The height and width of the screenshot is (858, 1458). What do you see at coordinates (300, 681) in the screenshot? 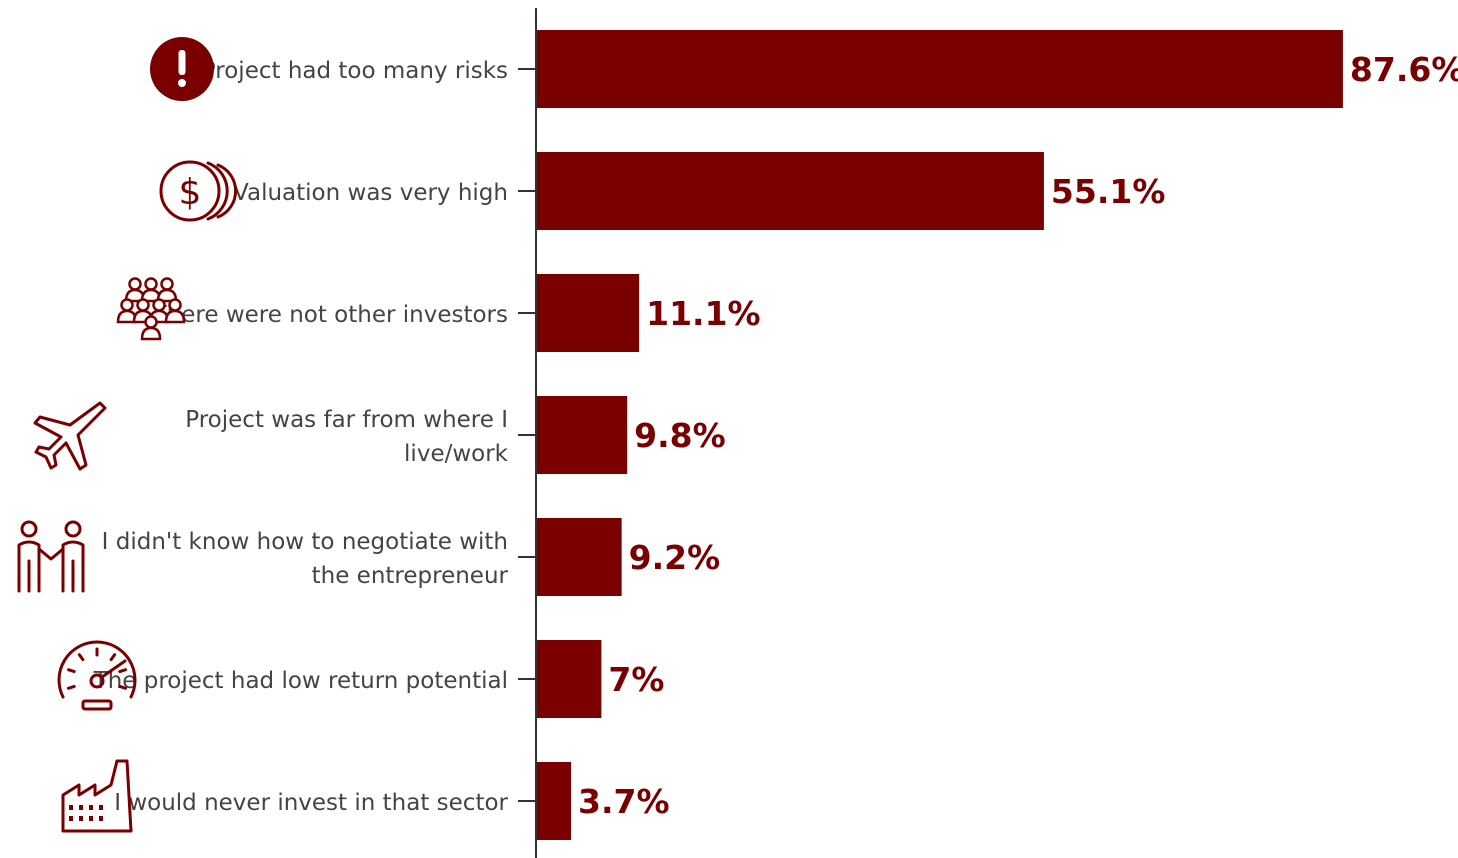
I see `category-label-6: The project had low return potential` at bounding box center [300, 681].